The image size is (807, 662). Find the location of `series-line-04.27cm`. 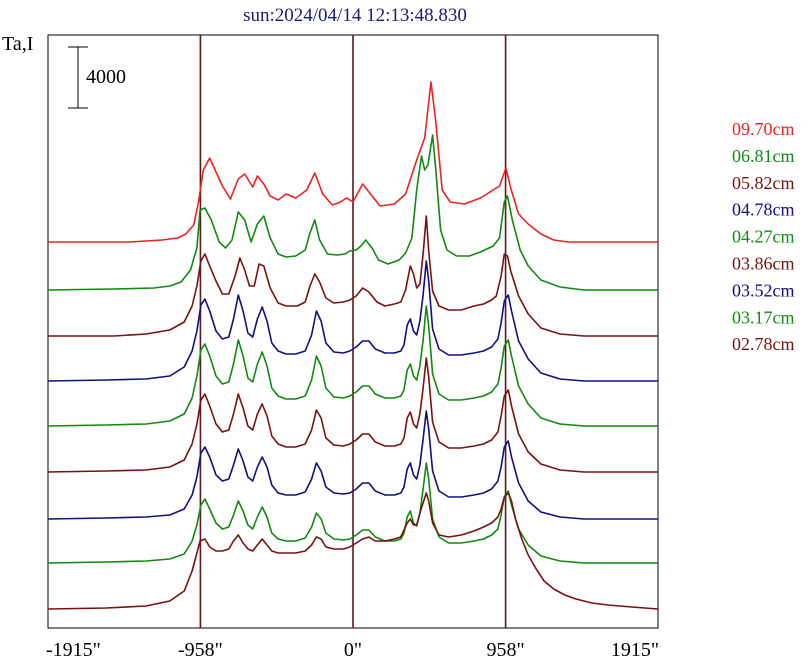

series-line-04.27cm is located at coordinates (352, 366).